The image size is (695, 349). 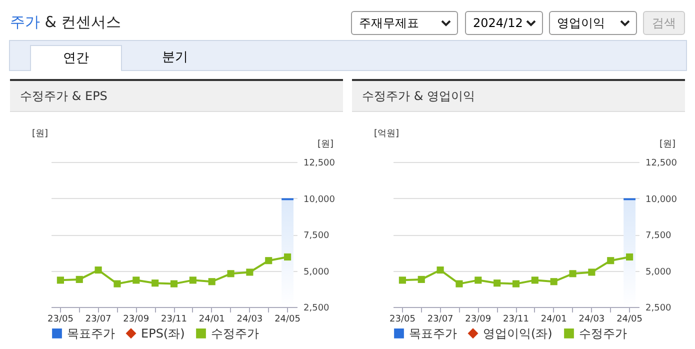 What do you see at coordinates (517, 333) in the screenshot?
I see `legend-label: 영업이익(좌)` at bounding box center [517, 333].